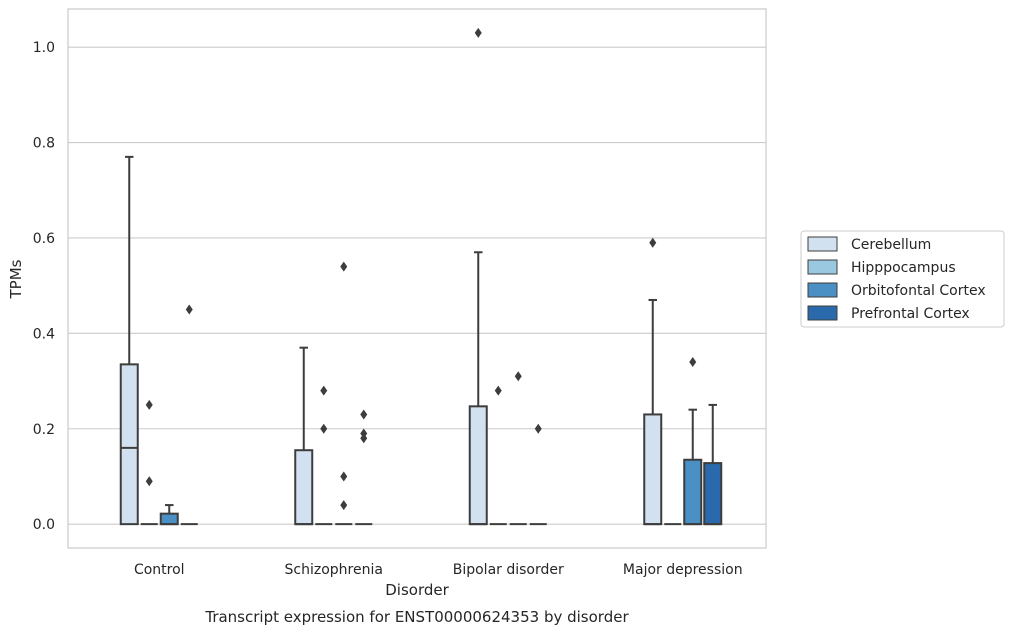 The height and width of the screenshot is (634, 1014). What do you see at coordinates (159, 570) in the screenshot?
I see `x-tick-label: Control` at bounding box center [159, 570].